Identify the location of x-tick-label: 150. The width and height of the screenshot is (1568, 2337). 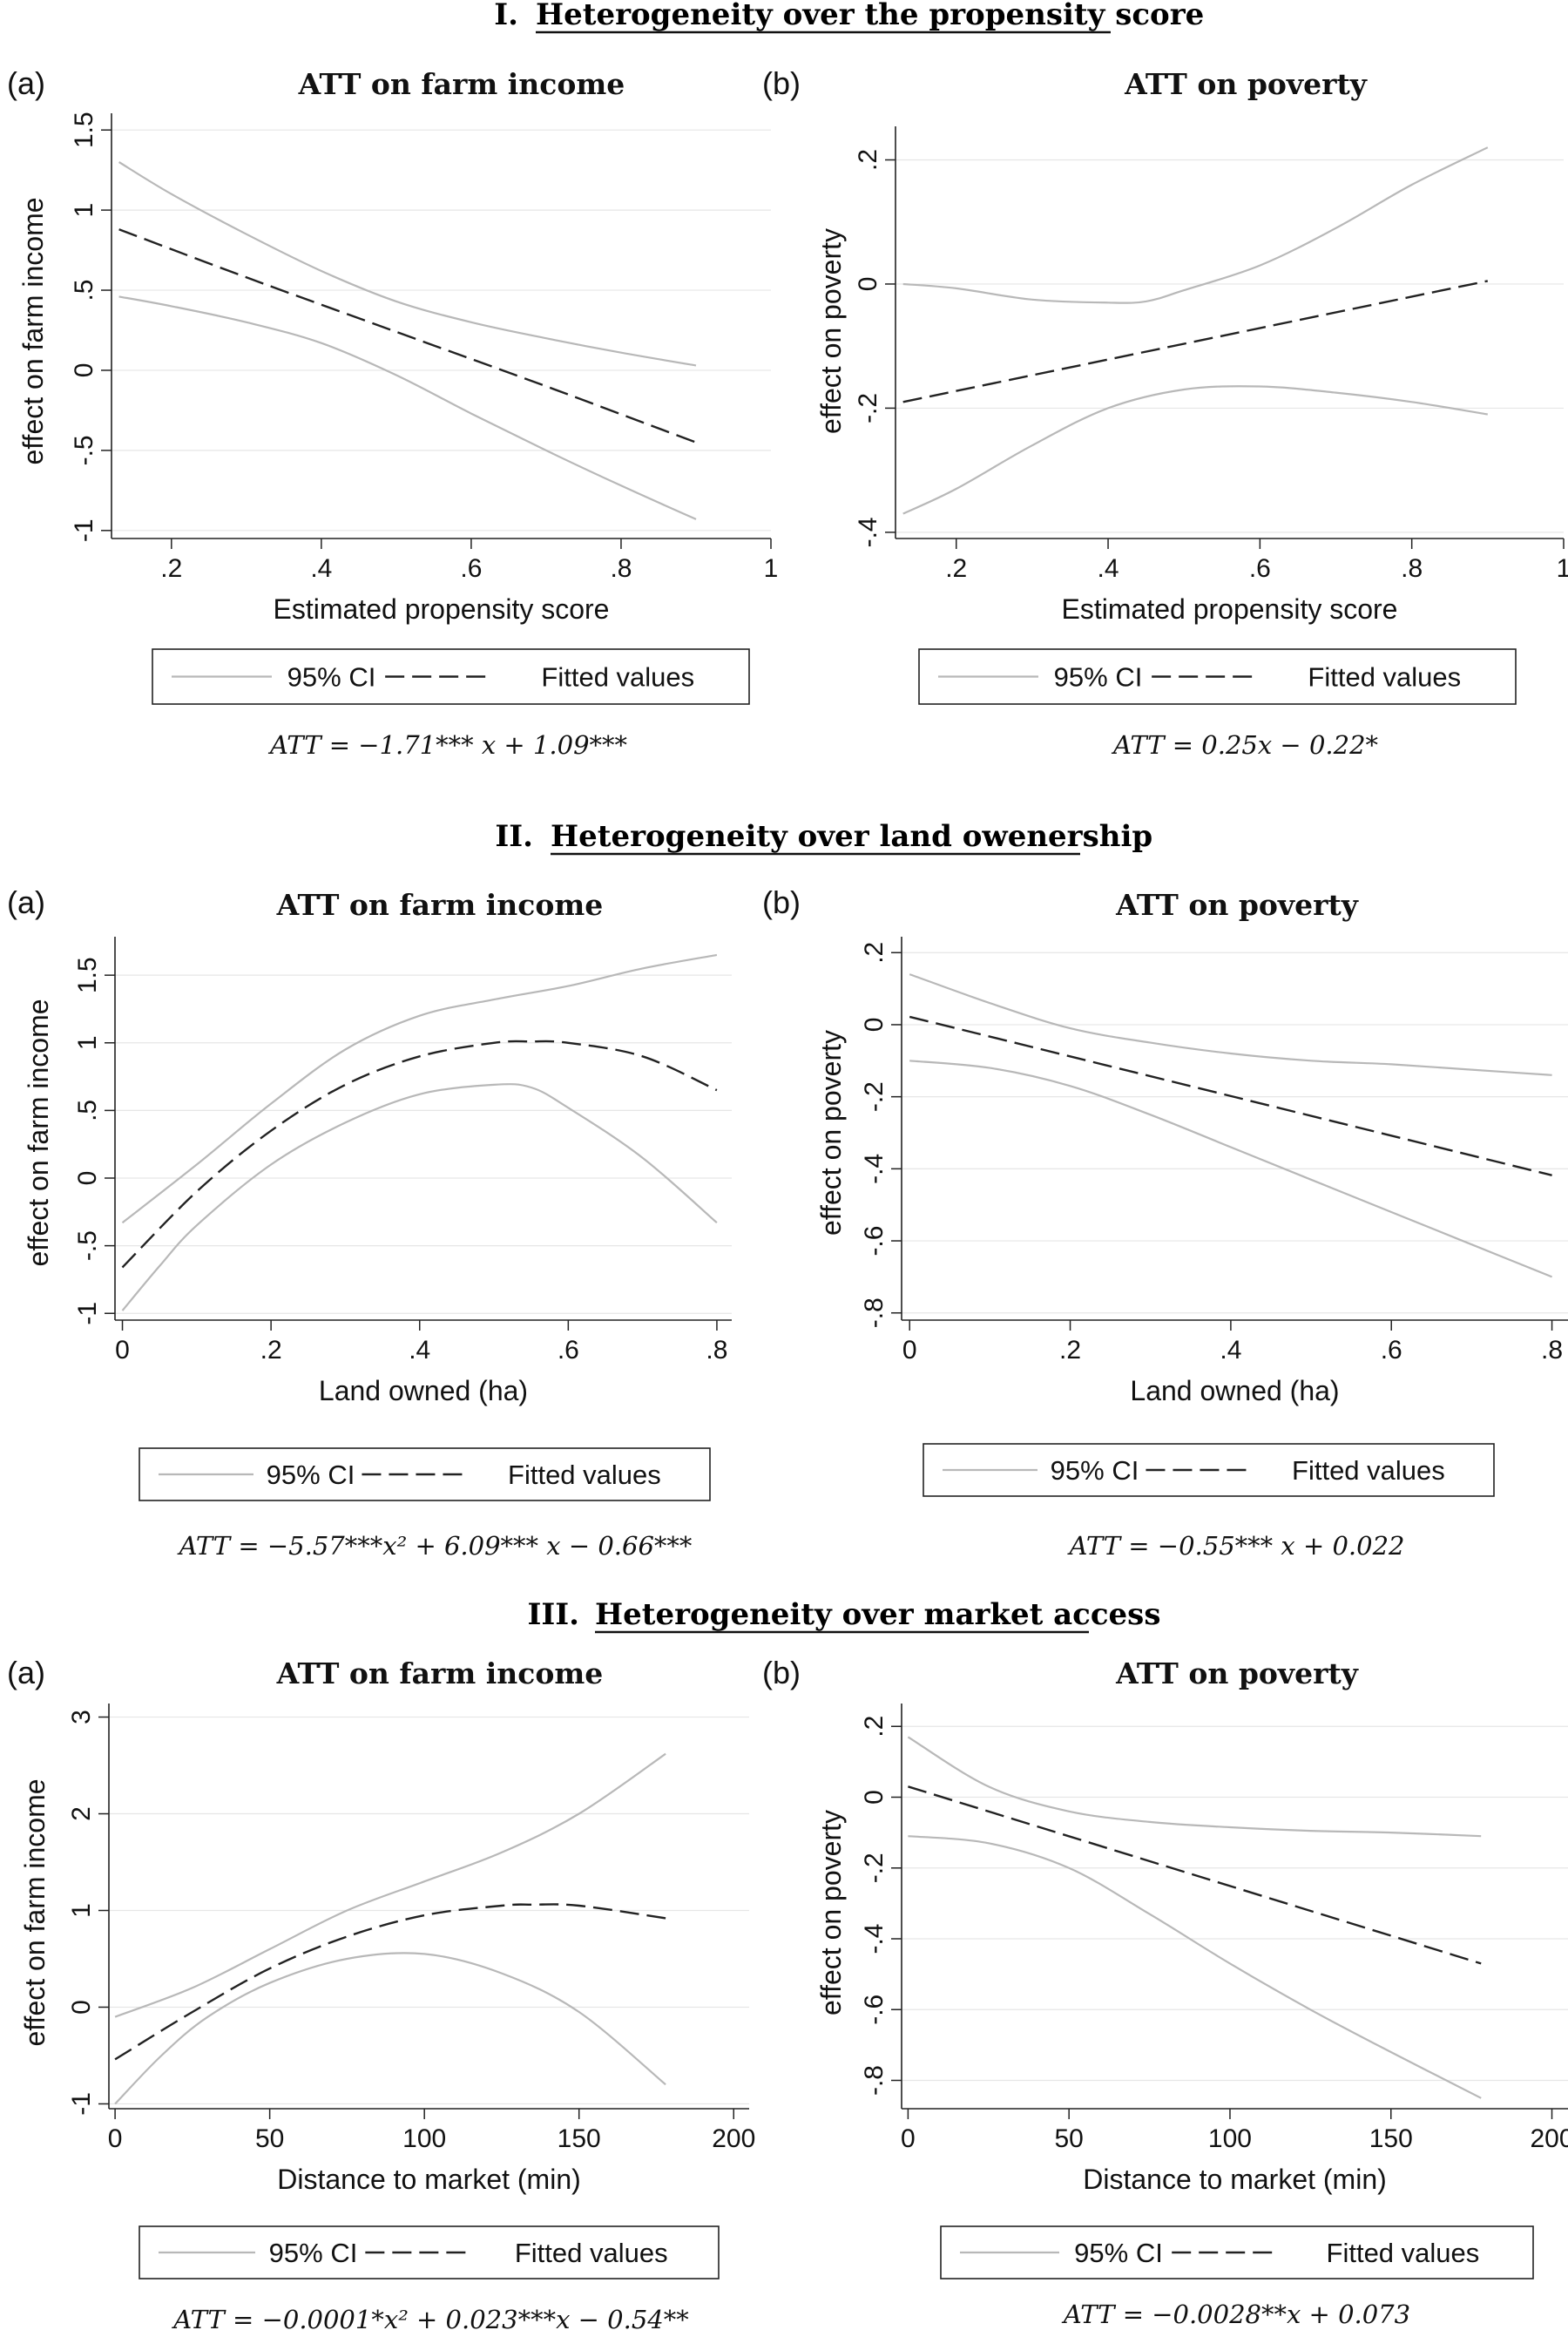
(579, 2138).